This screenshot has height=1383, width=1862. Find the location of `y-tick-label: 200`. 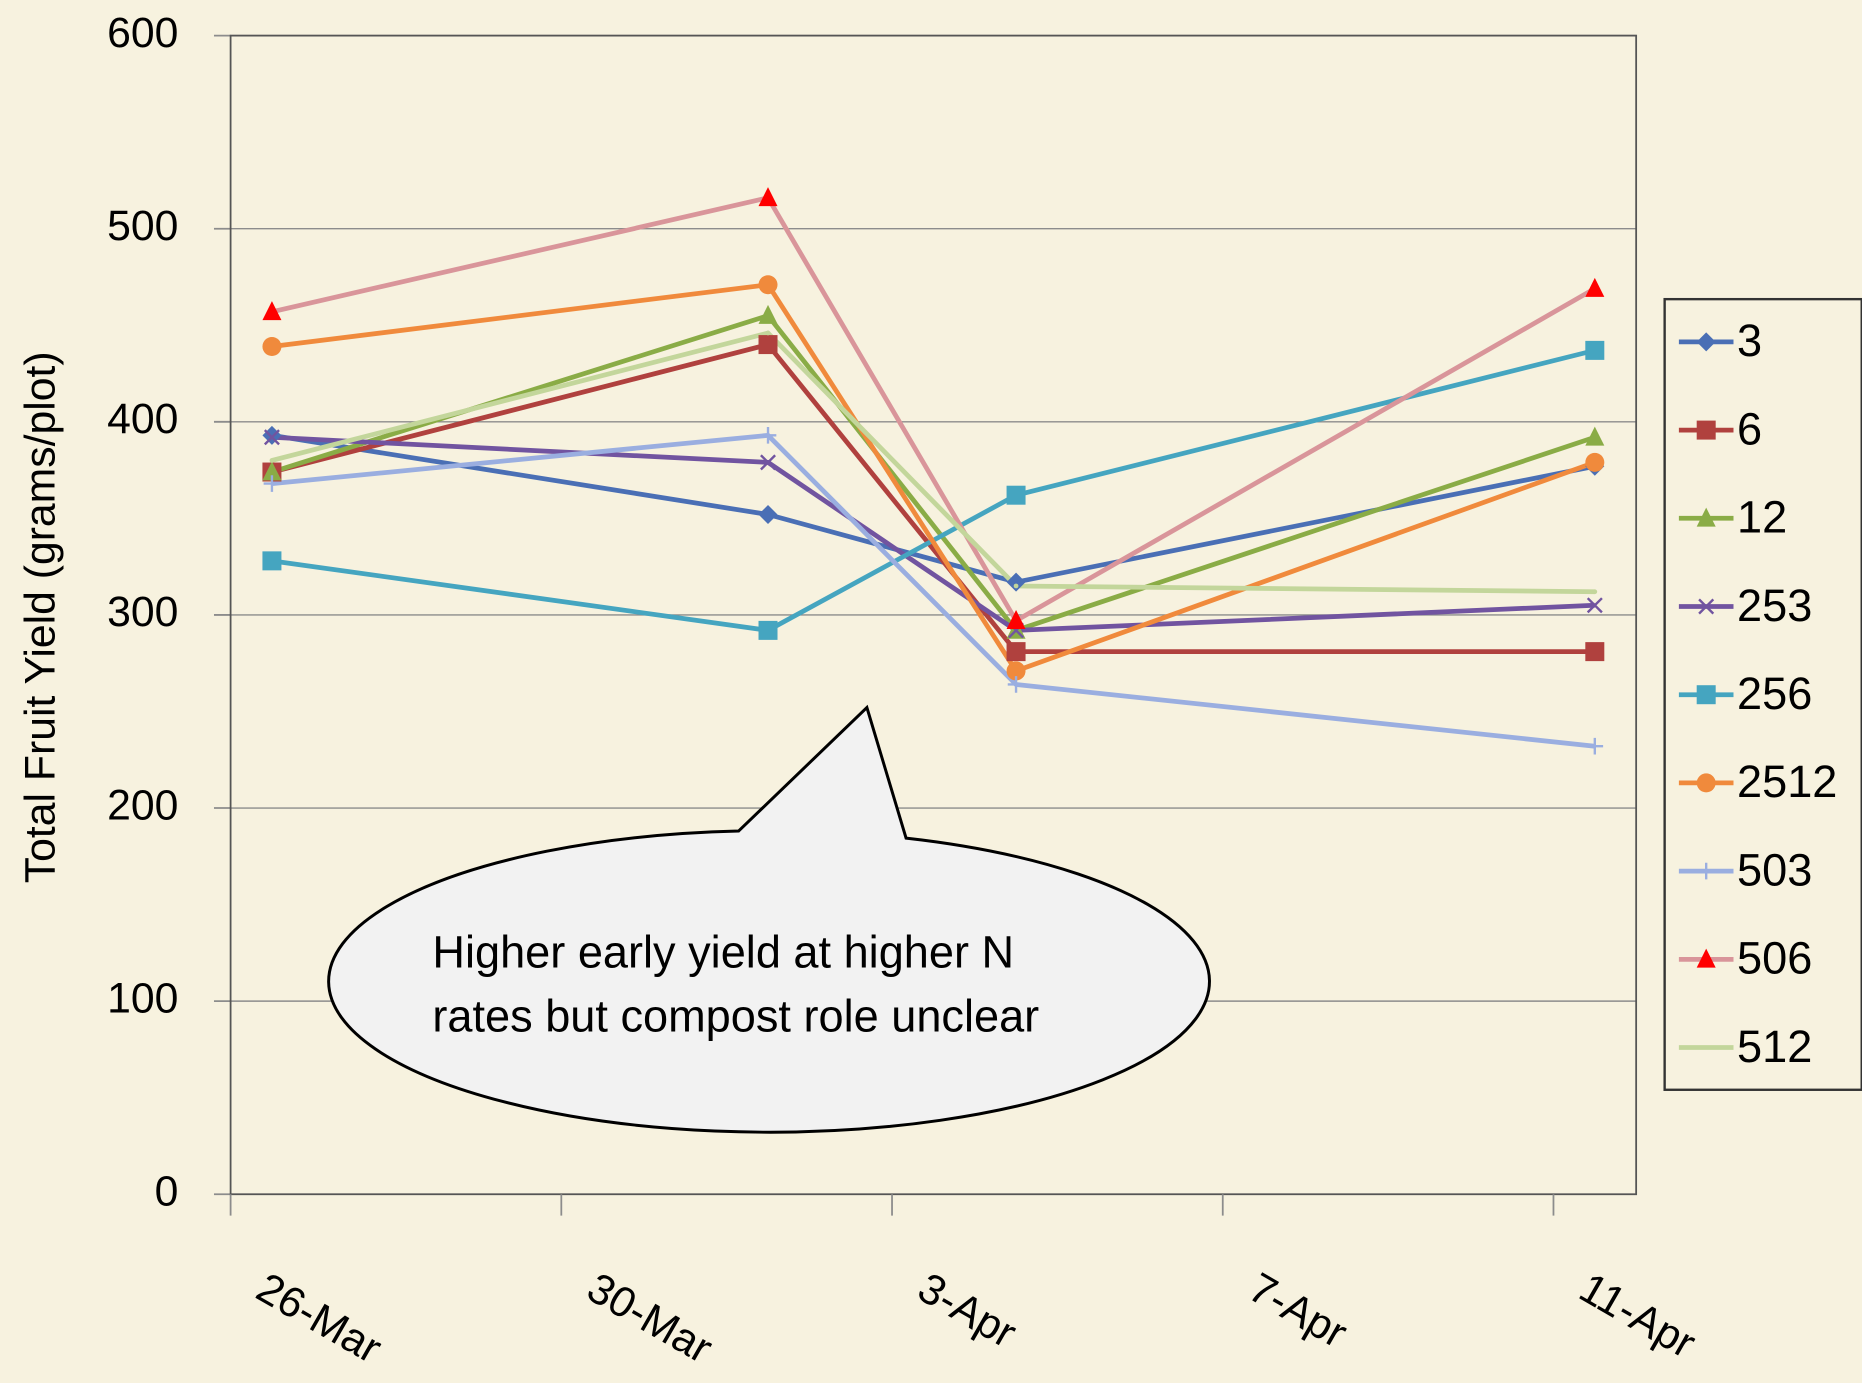

y-tick-label: 200 is located at coordinates (142, 805).